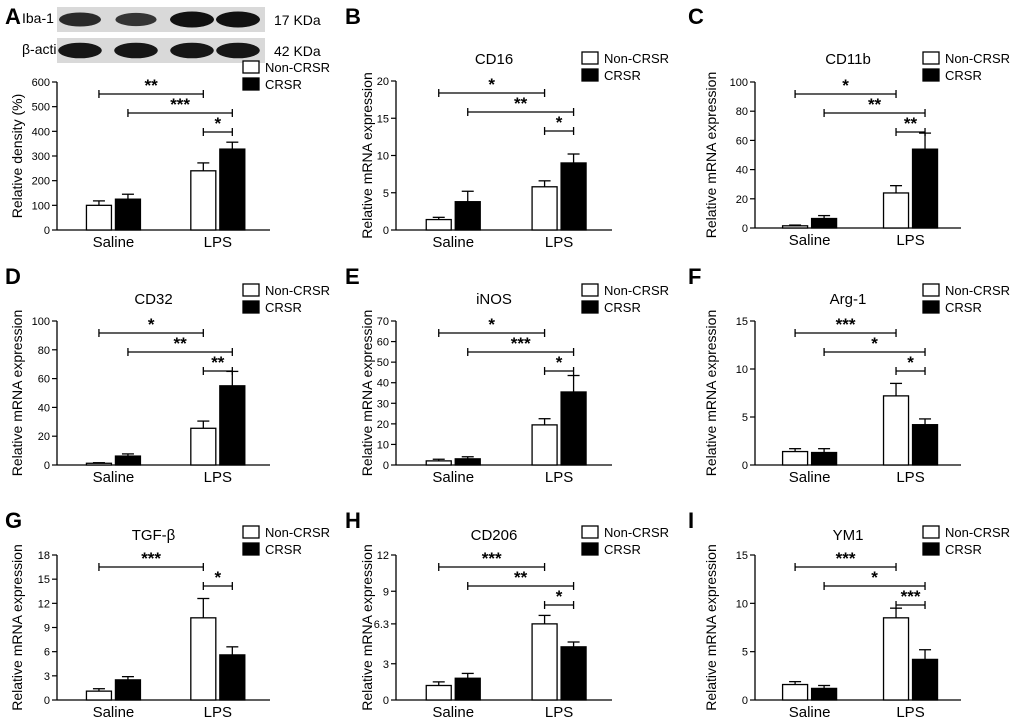 The image size is (1020, 724). I want to click on y-tick-label: 70, so click(383, 322).